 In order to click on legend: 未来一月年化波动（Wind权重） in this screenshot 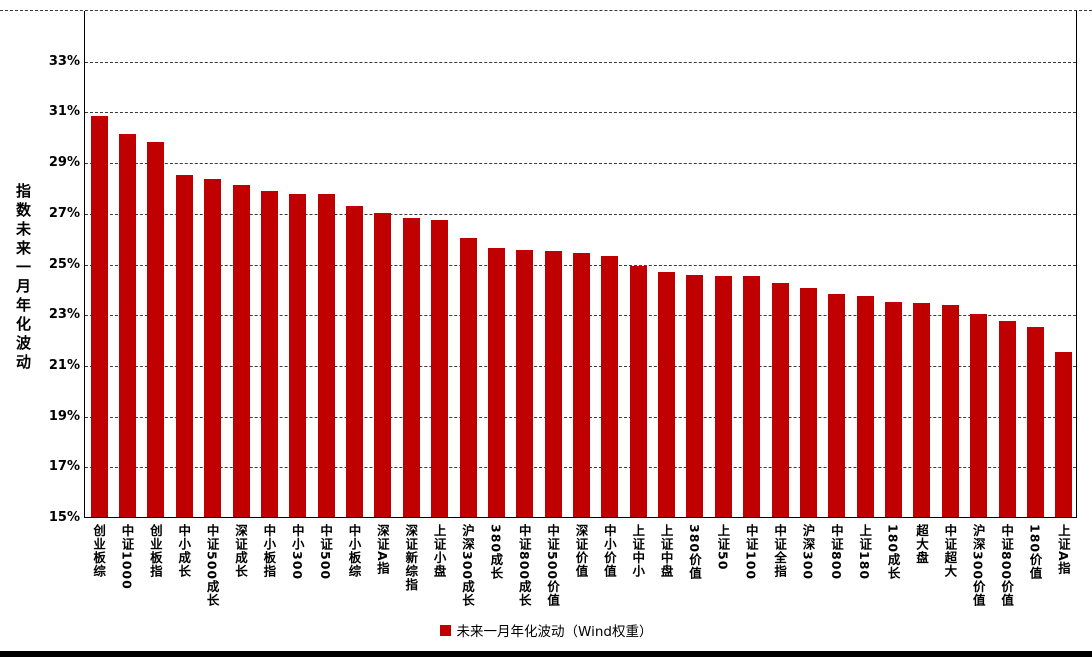, I will do `click(546, 630)`.